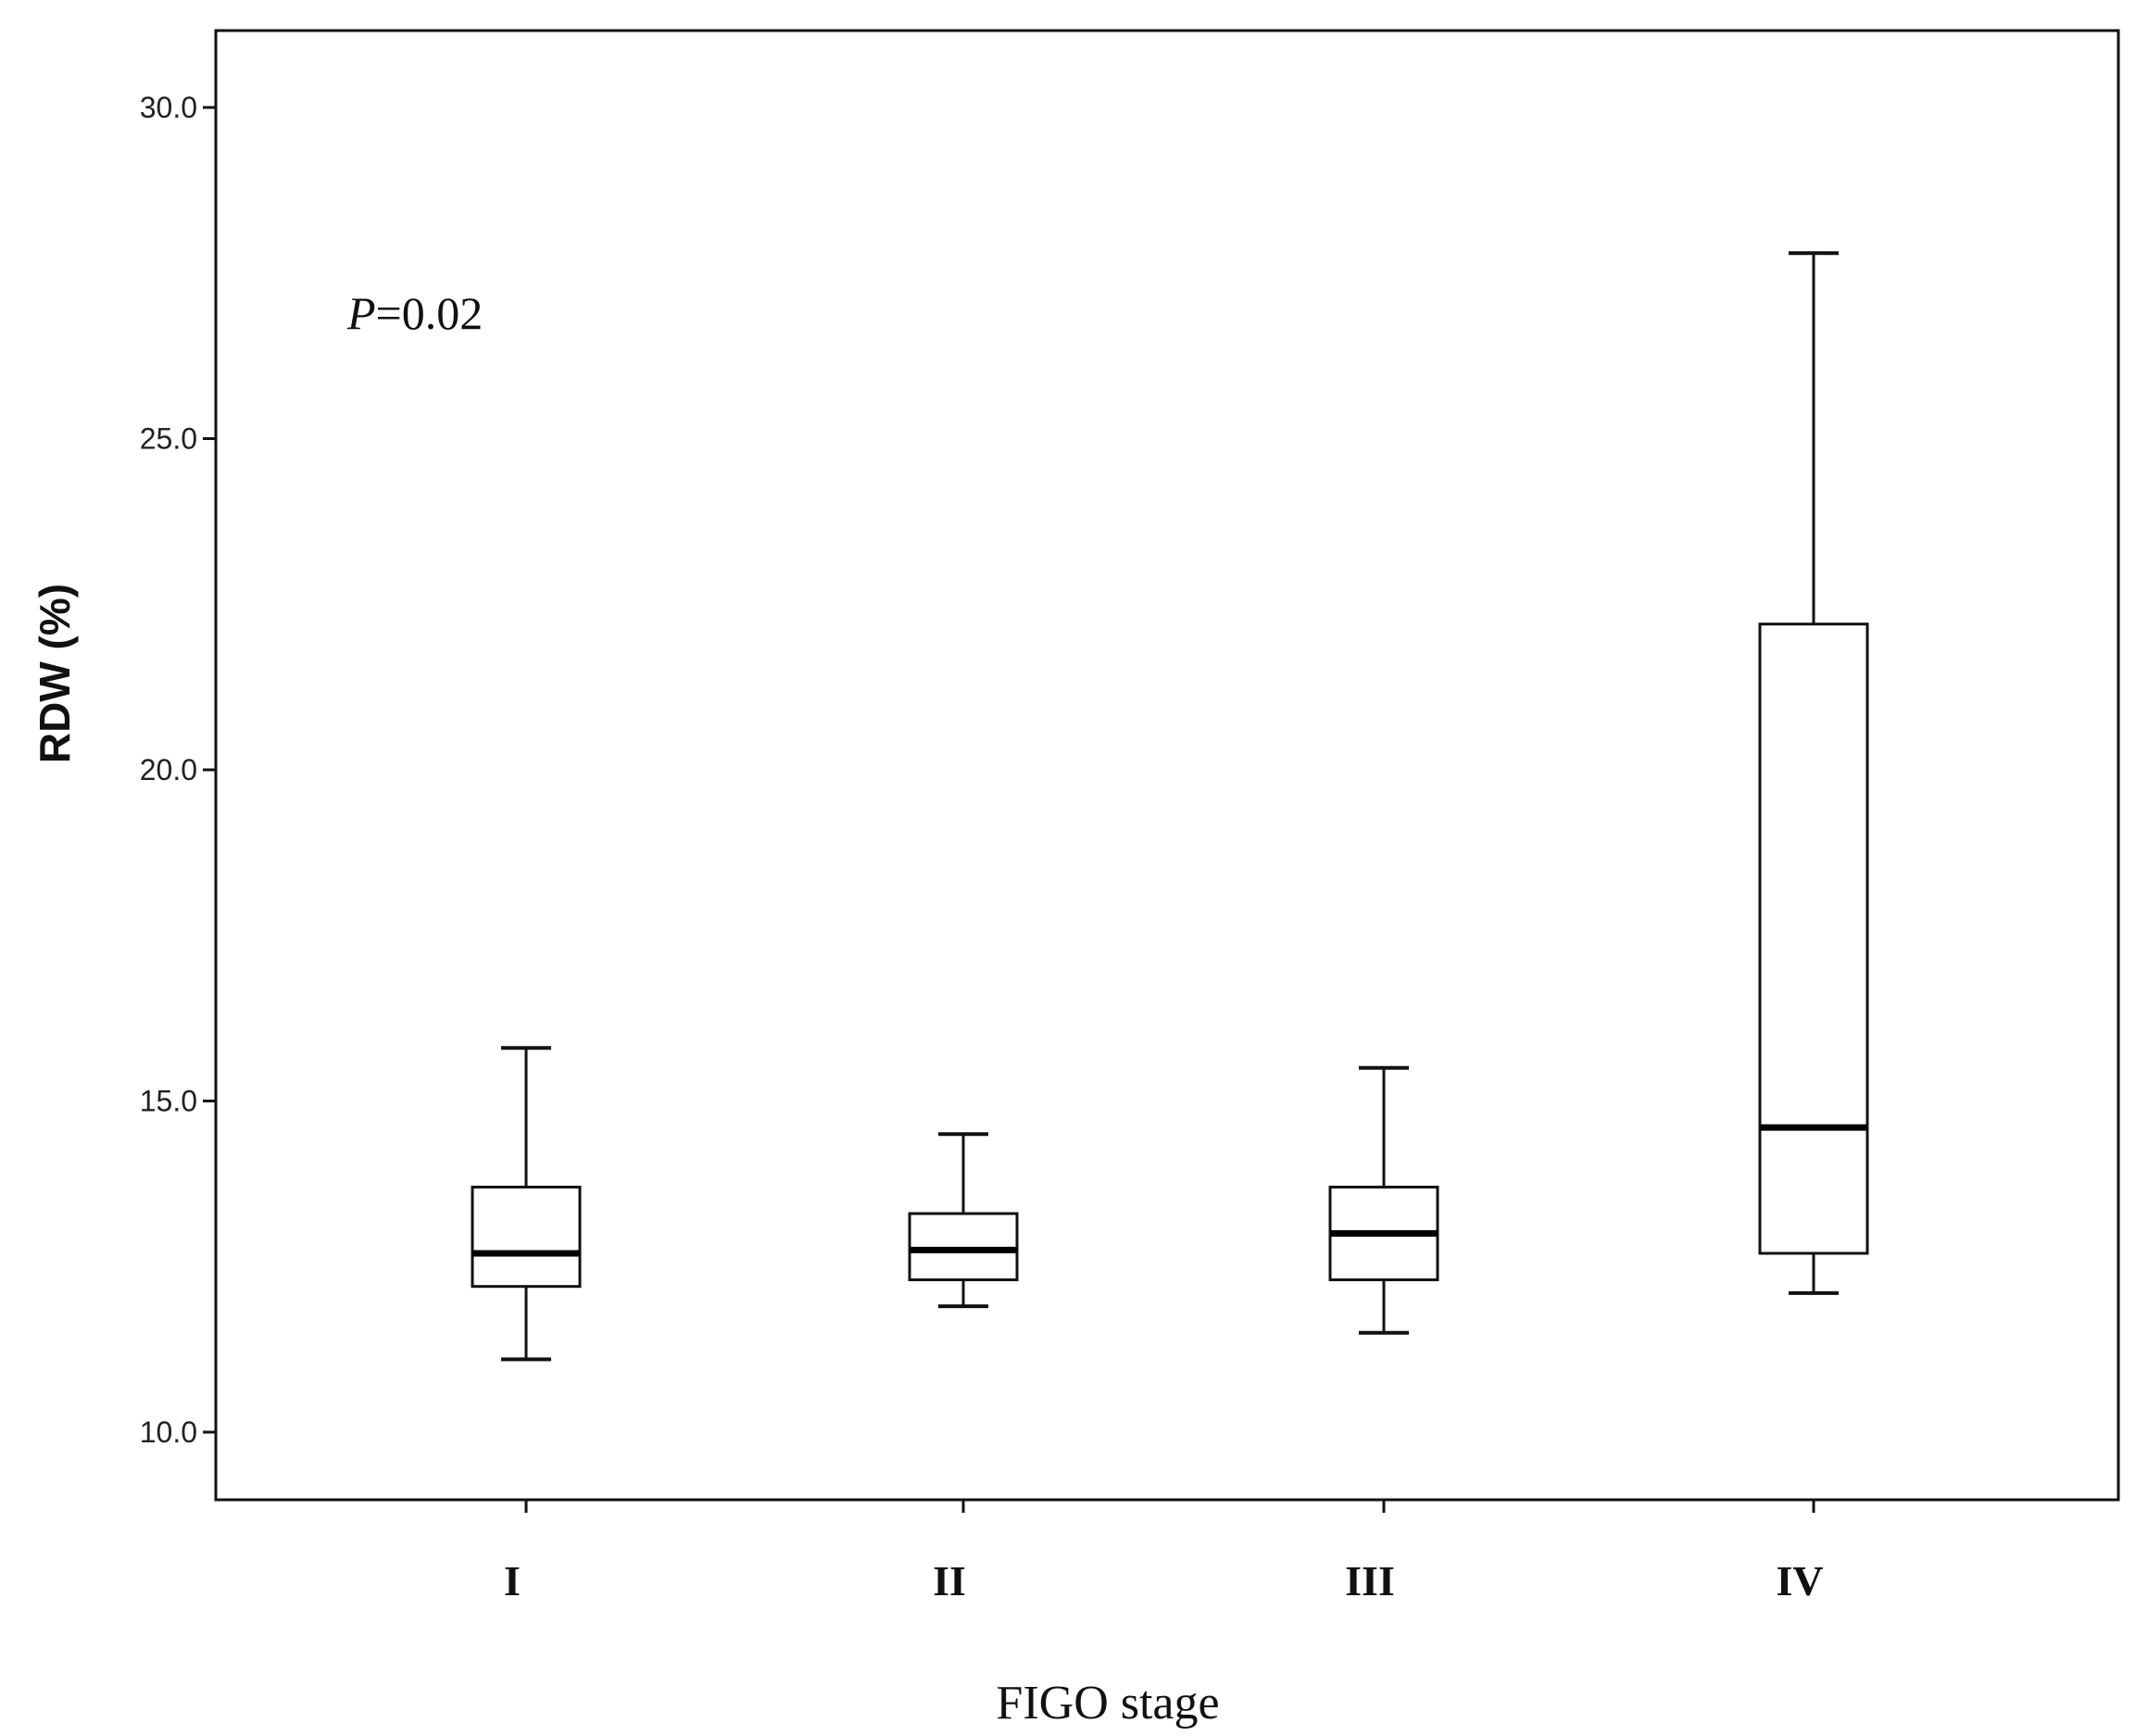  What do you see at coordinates (1383, 1200) in the screenshot?
I see `box-plot-III` at bounding box center [1383, 1200].